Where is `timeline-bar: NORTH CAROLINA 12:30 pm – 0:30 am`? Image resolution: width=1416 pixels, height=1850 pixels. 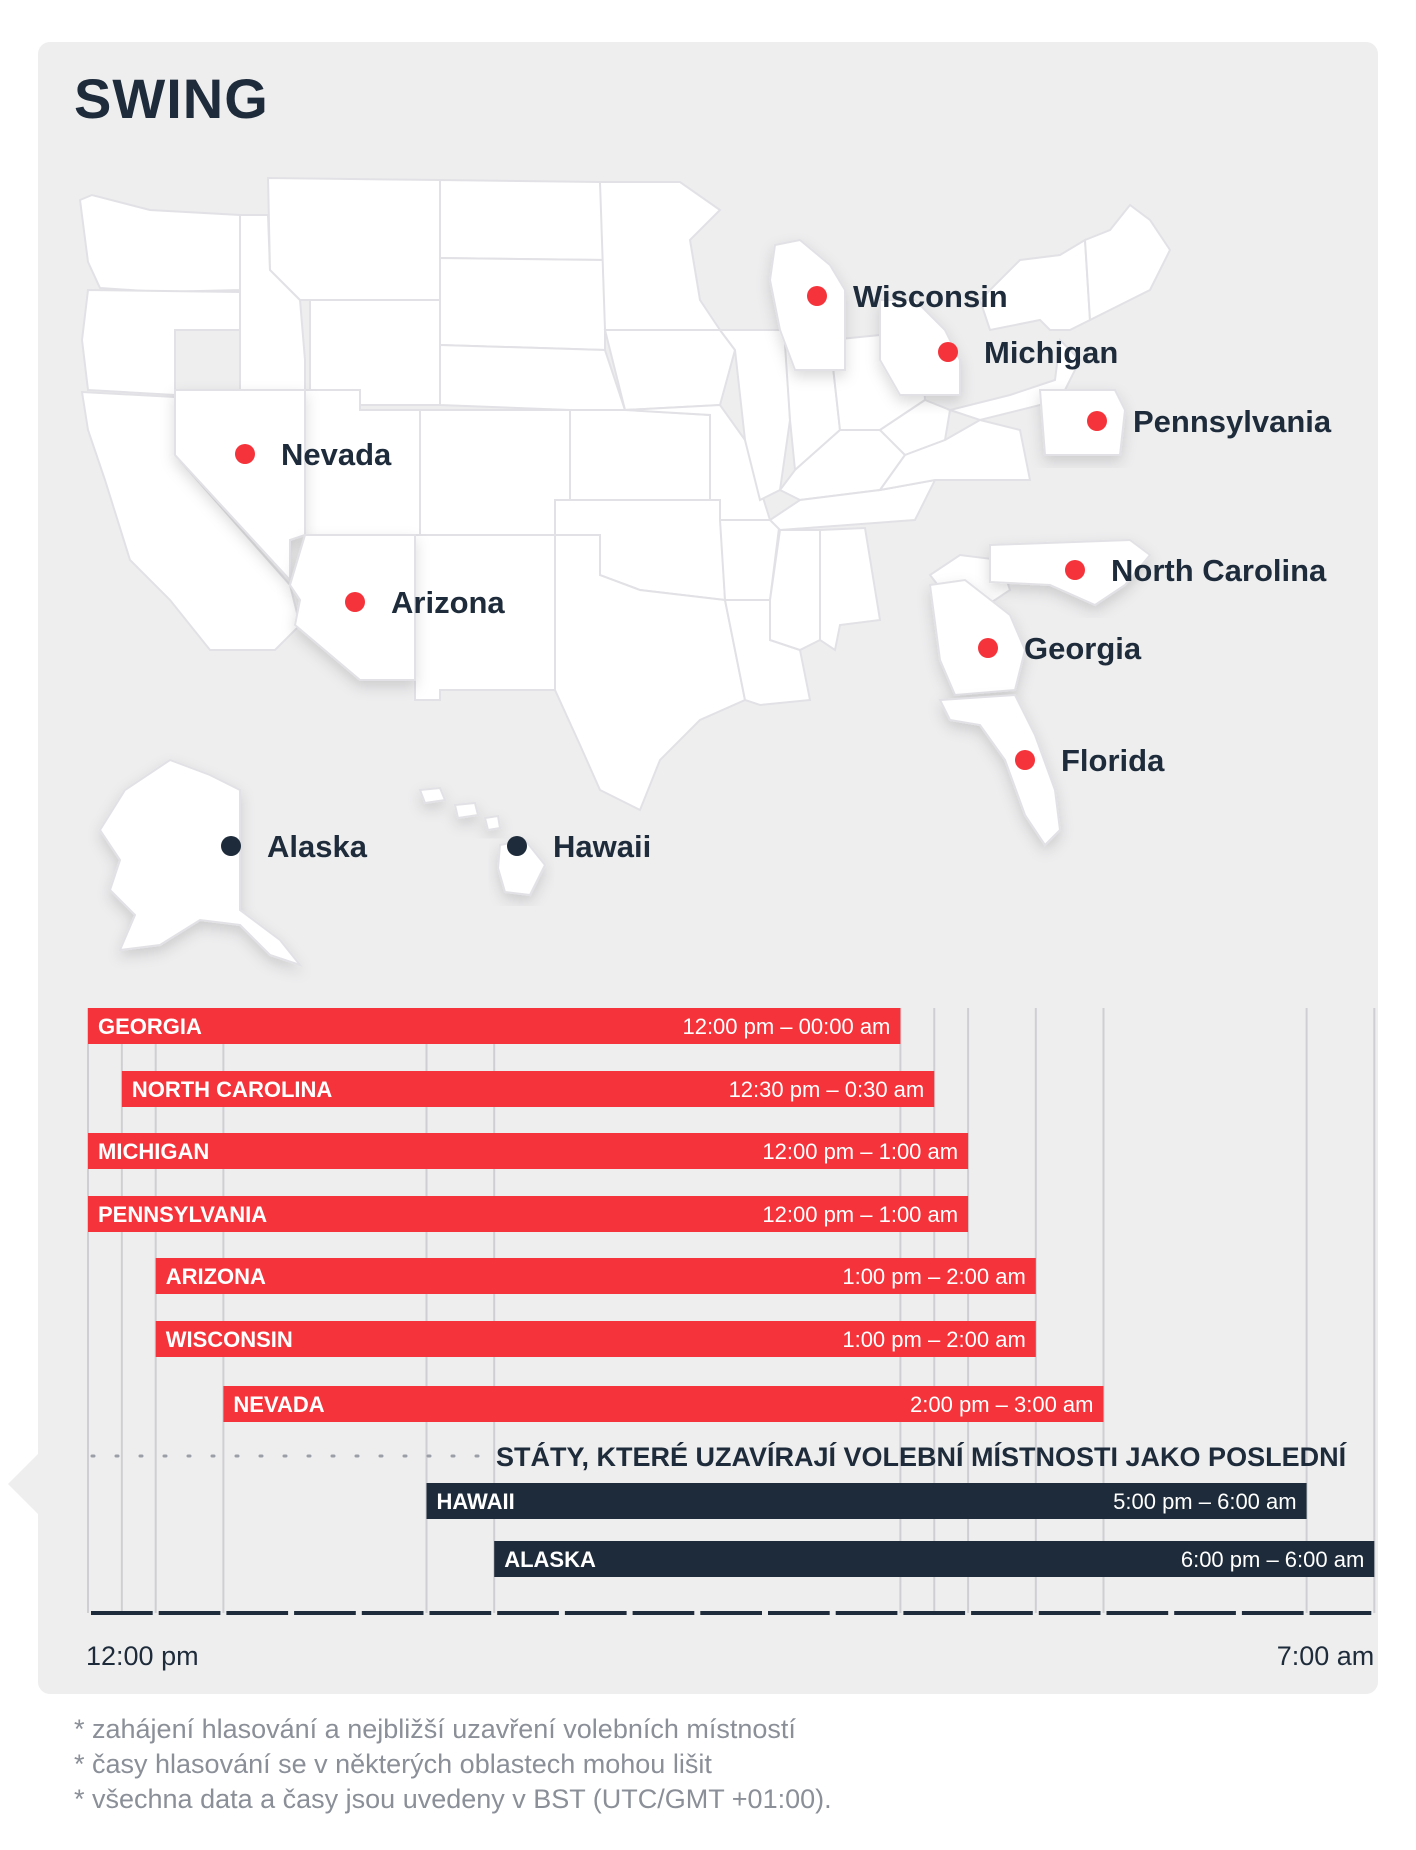
timeline-bar: NORTH CAROLINA 12:30 pm – 0:30 am is located at coordinates (528, 1089).